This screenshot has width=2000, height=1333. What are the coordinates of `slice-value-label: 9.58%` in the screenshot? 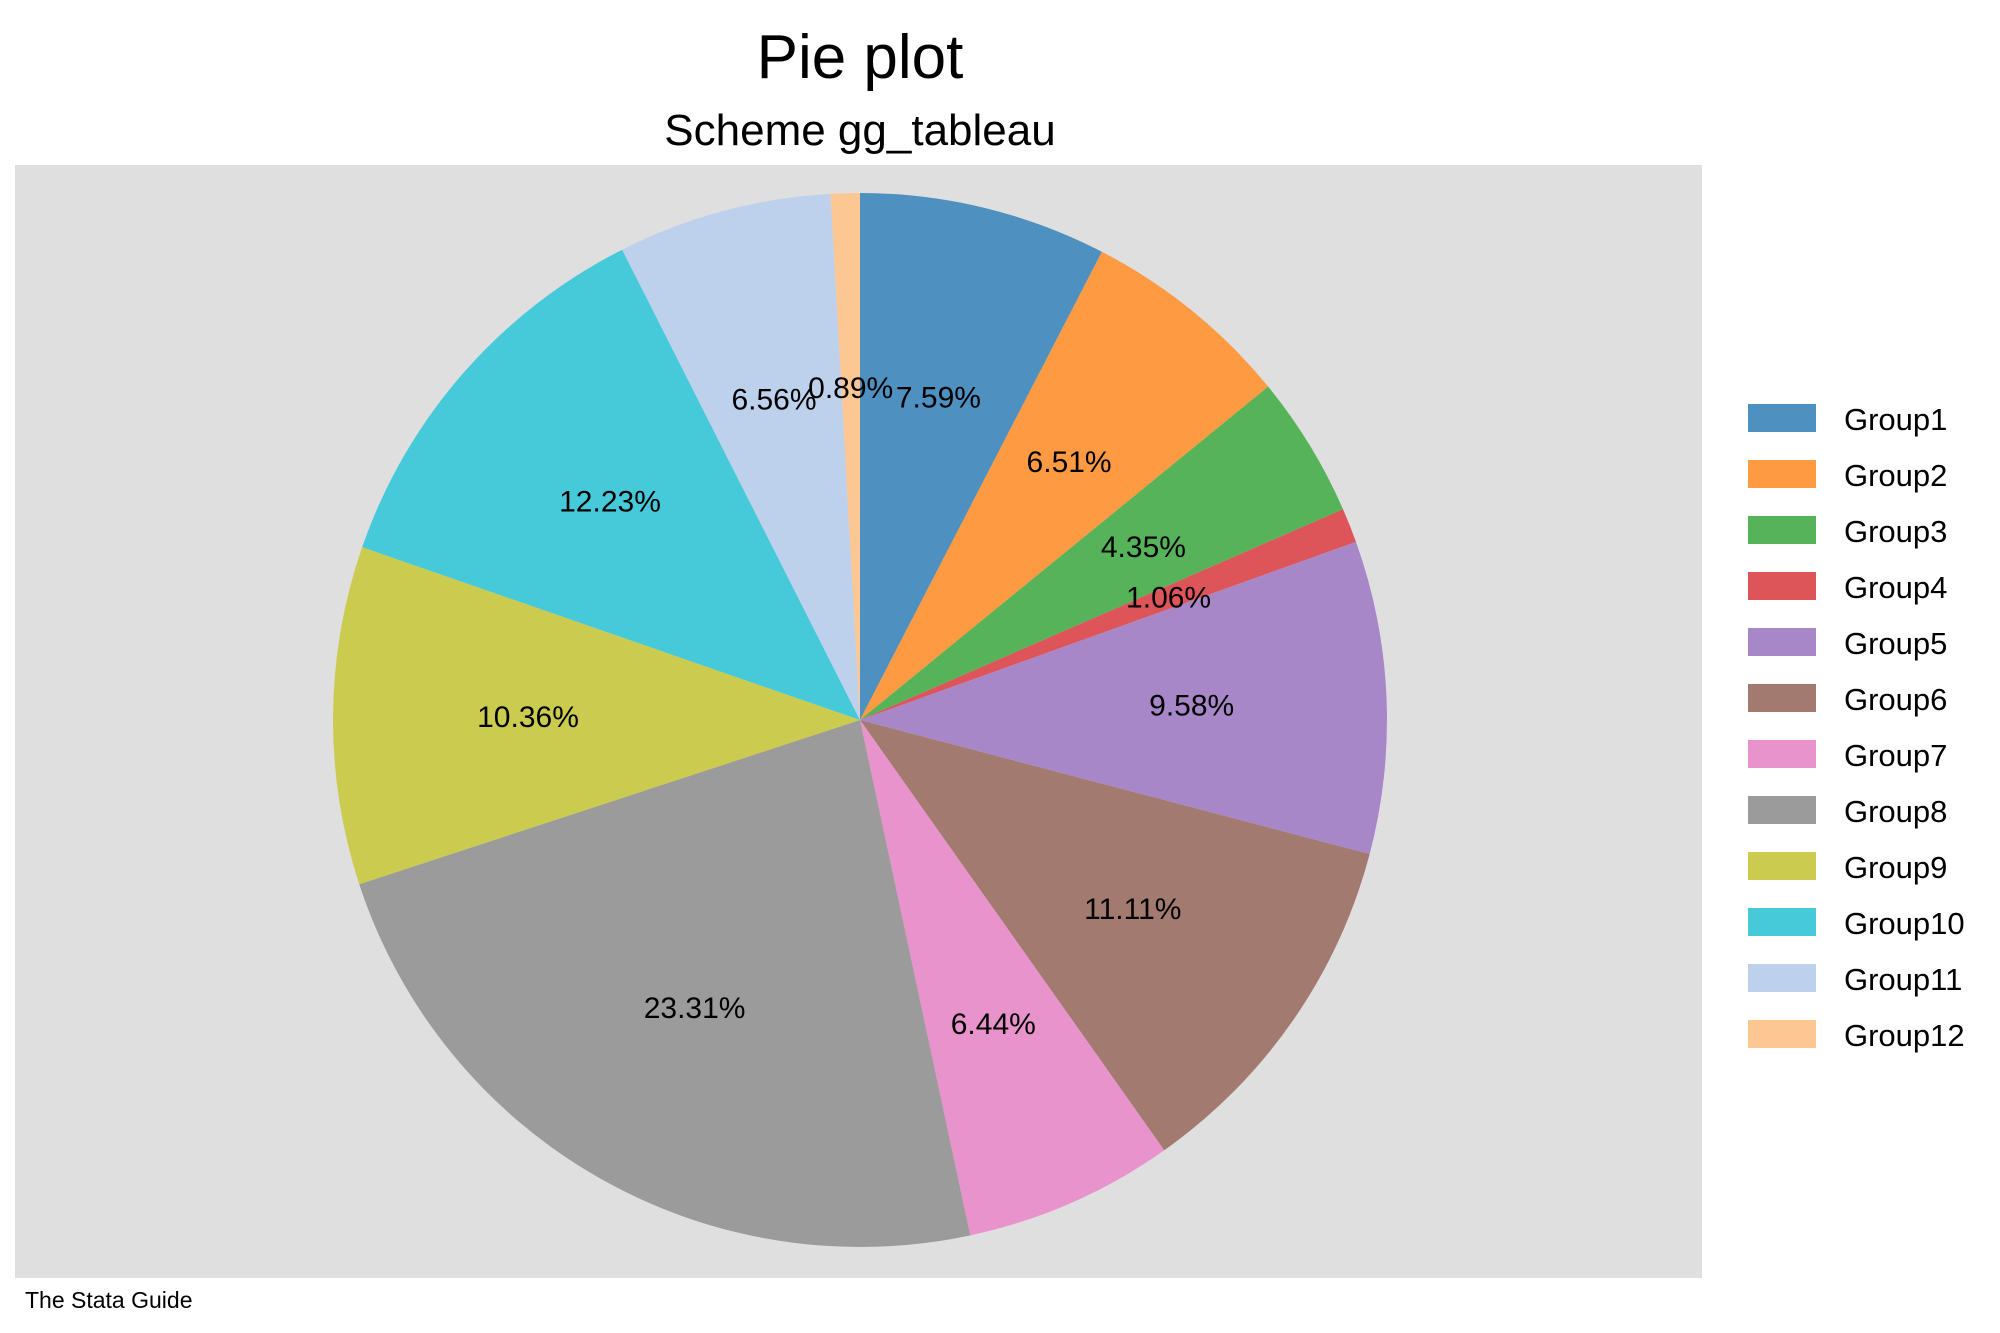 It's located at (1191, 706).